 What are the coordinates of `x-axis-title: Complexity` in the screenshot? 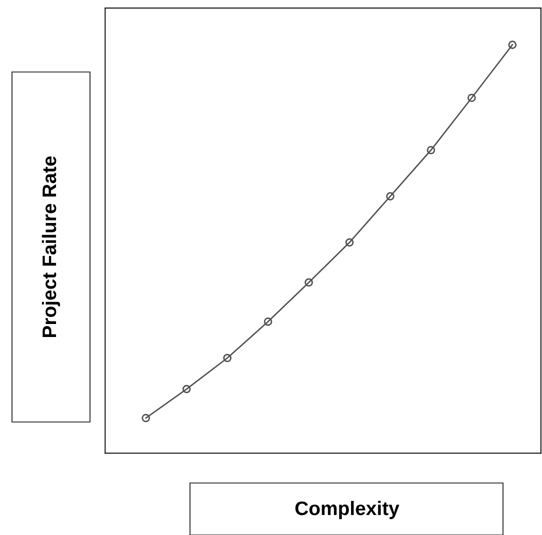 It's located at (347, 510).